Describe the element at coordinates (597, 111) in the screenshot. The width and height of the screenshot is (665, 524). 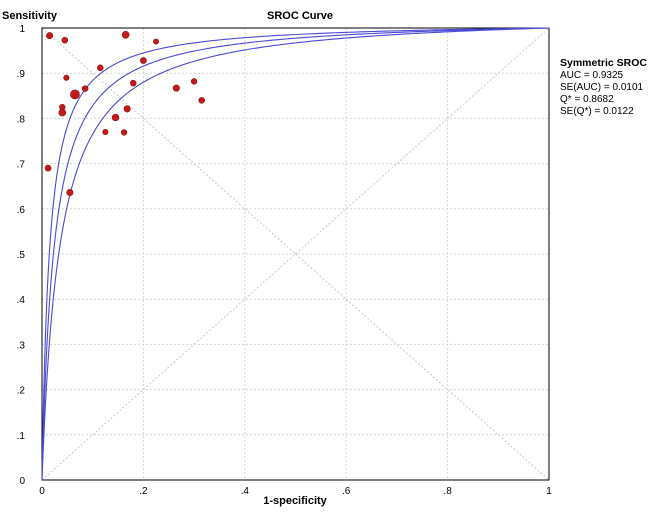
I see `stats-se-q-star: SE(Q*) = 0.0122` at that location.